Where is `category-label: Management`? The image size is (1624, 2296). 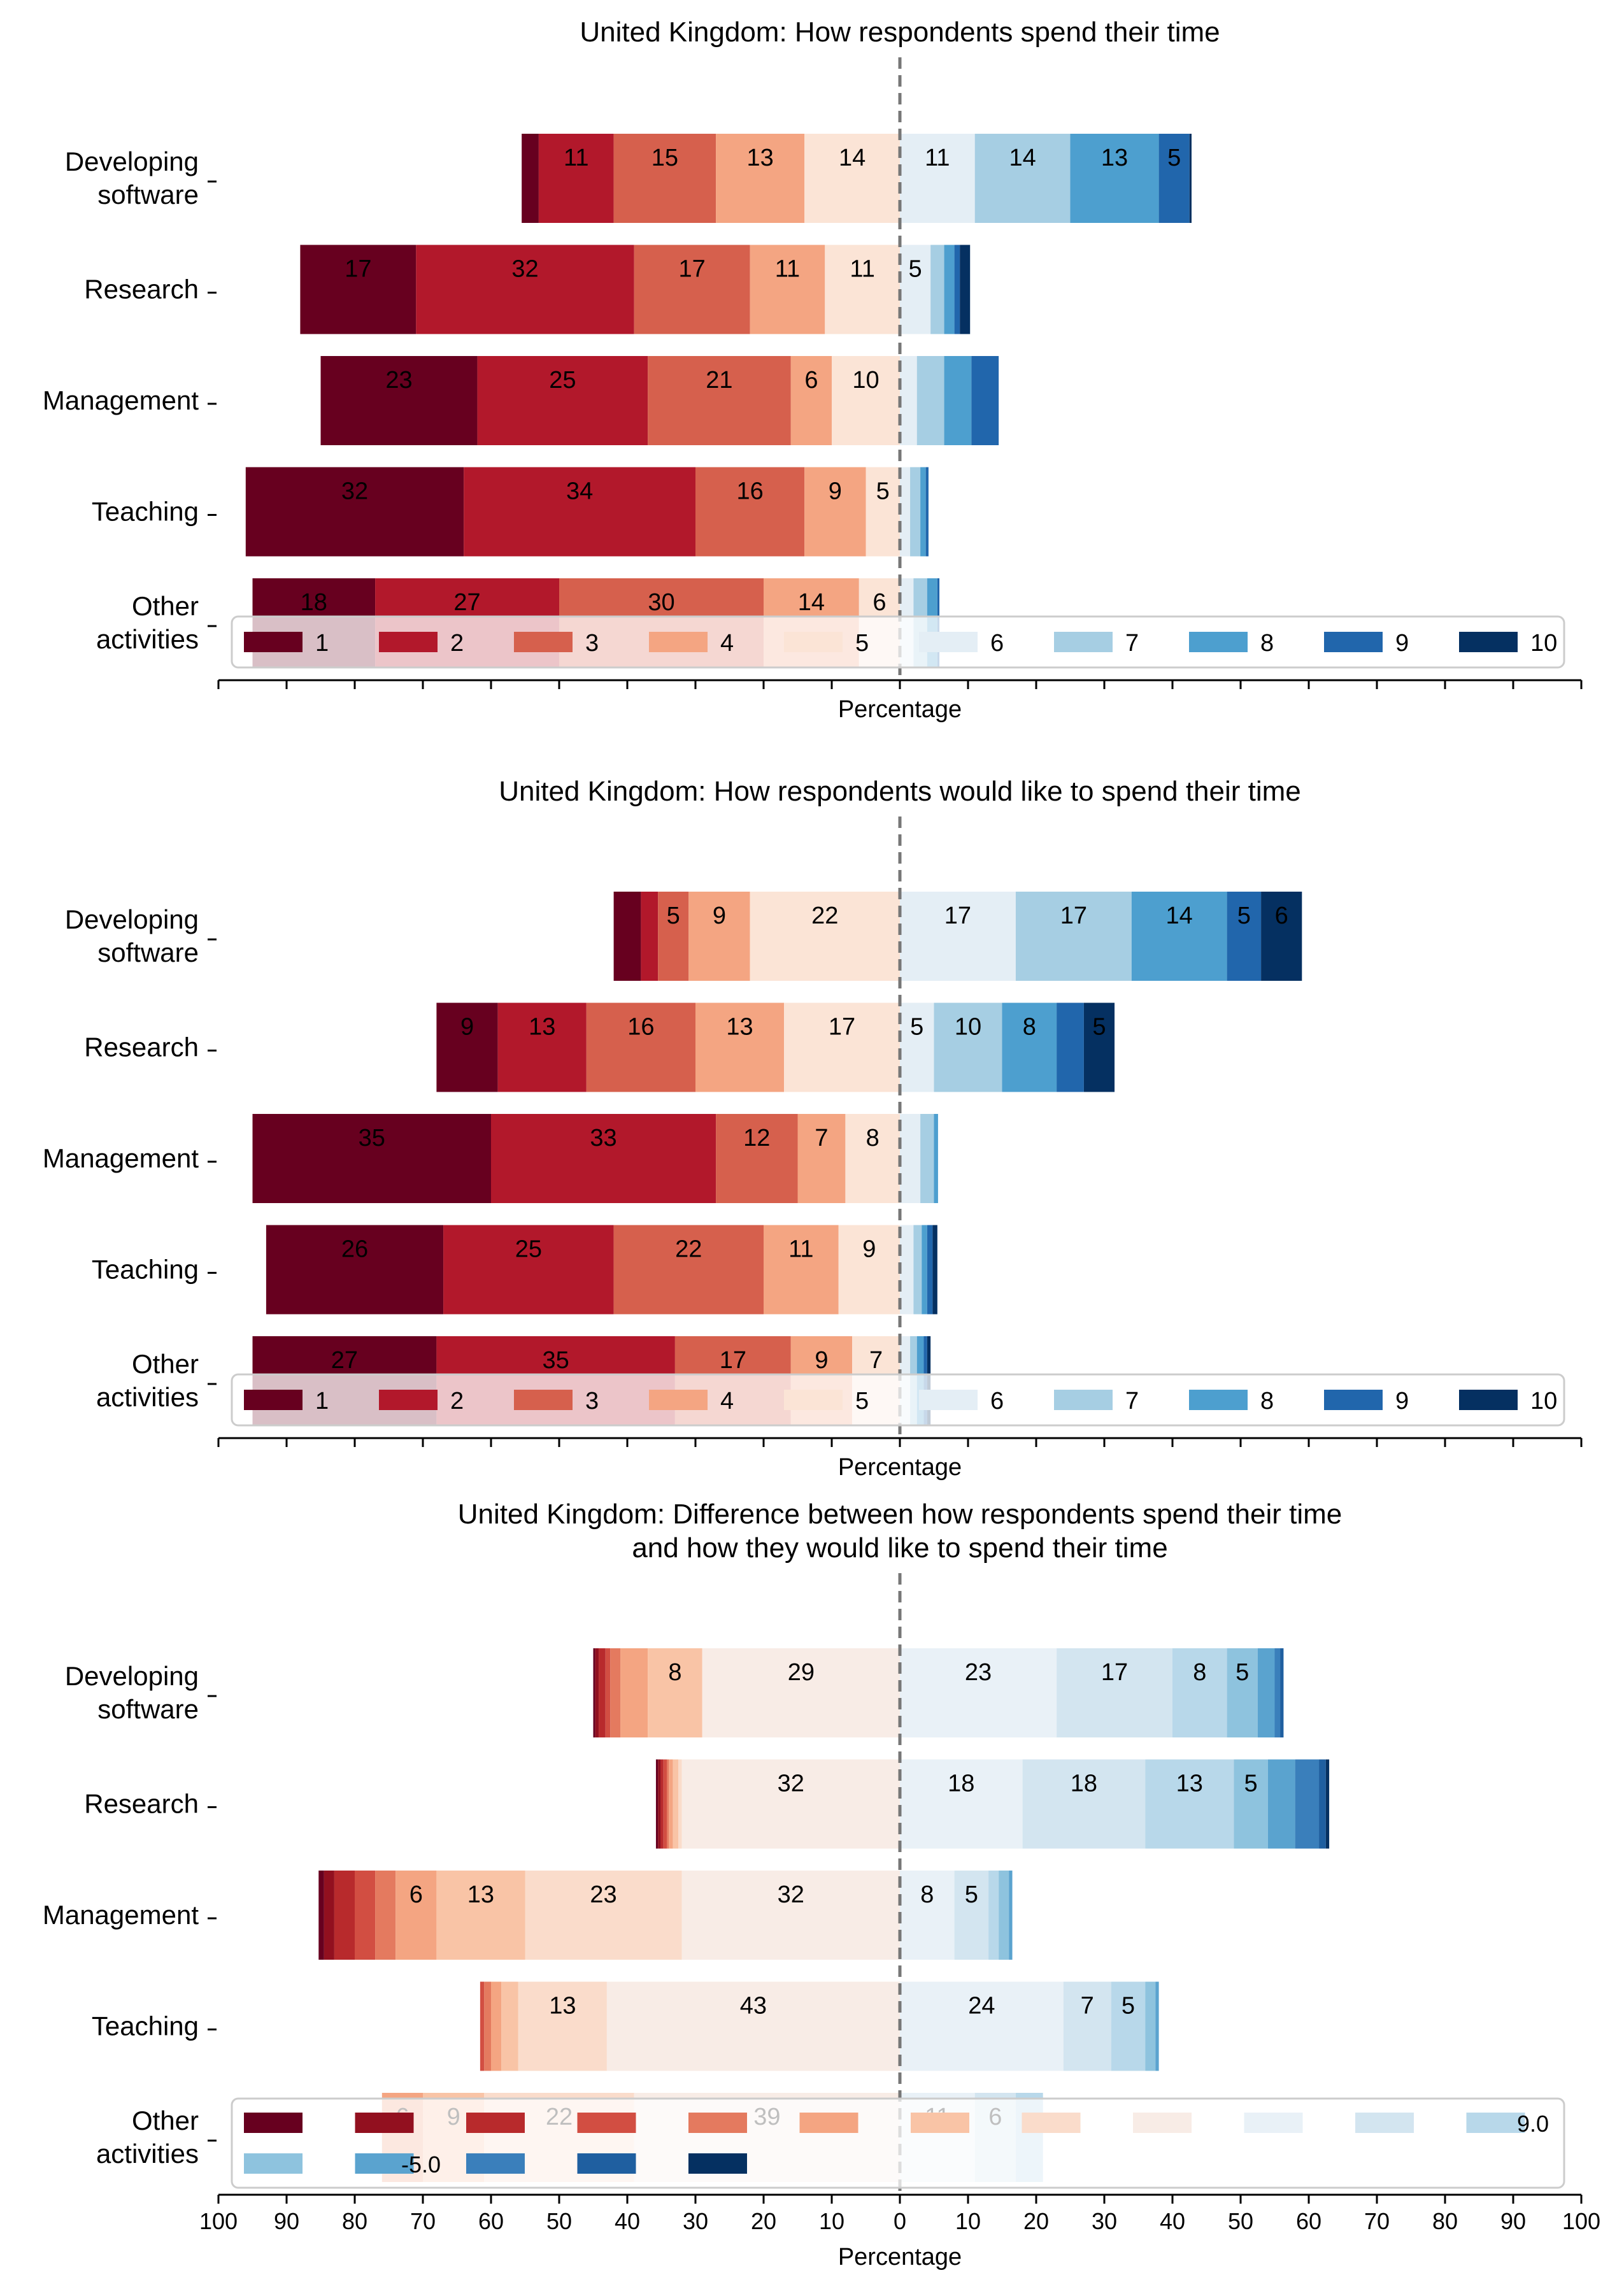 category-label: Management is located at coordinates (121, 1915).